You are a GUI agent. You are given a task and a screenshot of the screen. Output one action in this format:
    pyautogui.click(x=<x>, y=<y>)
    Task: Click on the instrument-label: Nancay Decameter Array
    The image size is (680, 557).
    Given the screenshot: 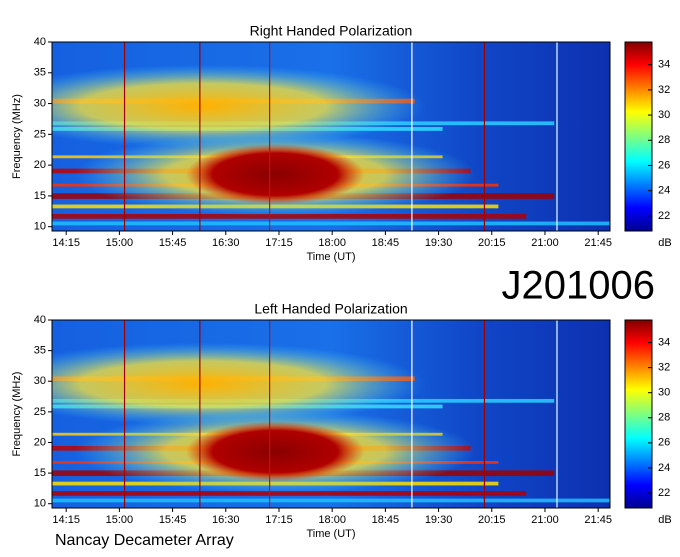 What is the action you would take?
    pyautogui.click(x=144, y=540)
    